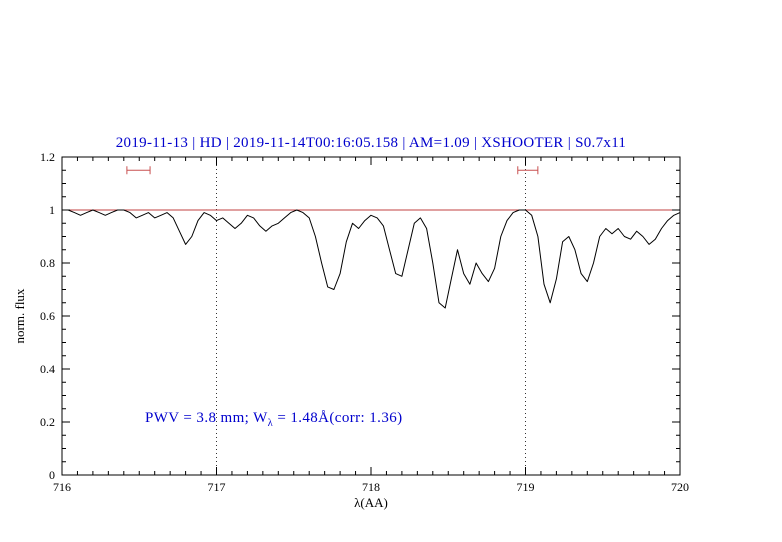 This screenshot has width=782, height=542. Describe the element at coordinates (19, 316) in the screenshot. I see `y-axis-label: norm. flux` at that location.